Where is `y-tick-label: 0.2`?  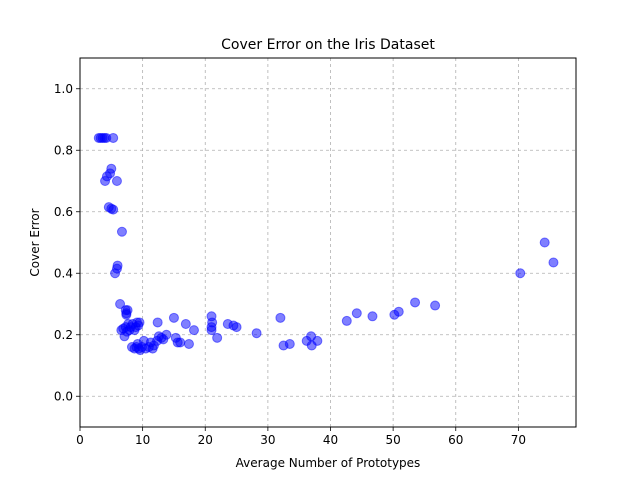 y-tick-label: 0.2 is located at coordinates (63, 335).